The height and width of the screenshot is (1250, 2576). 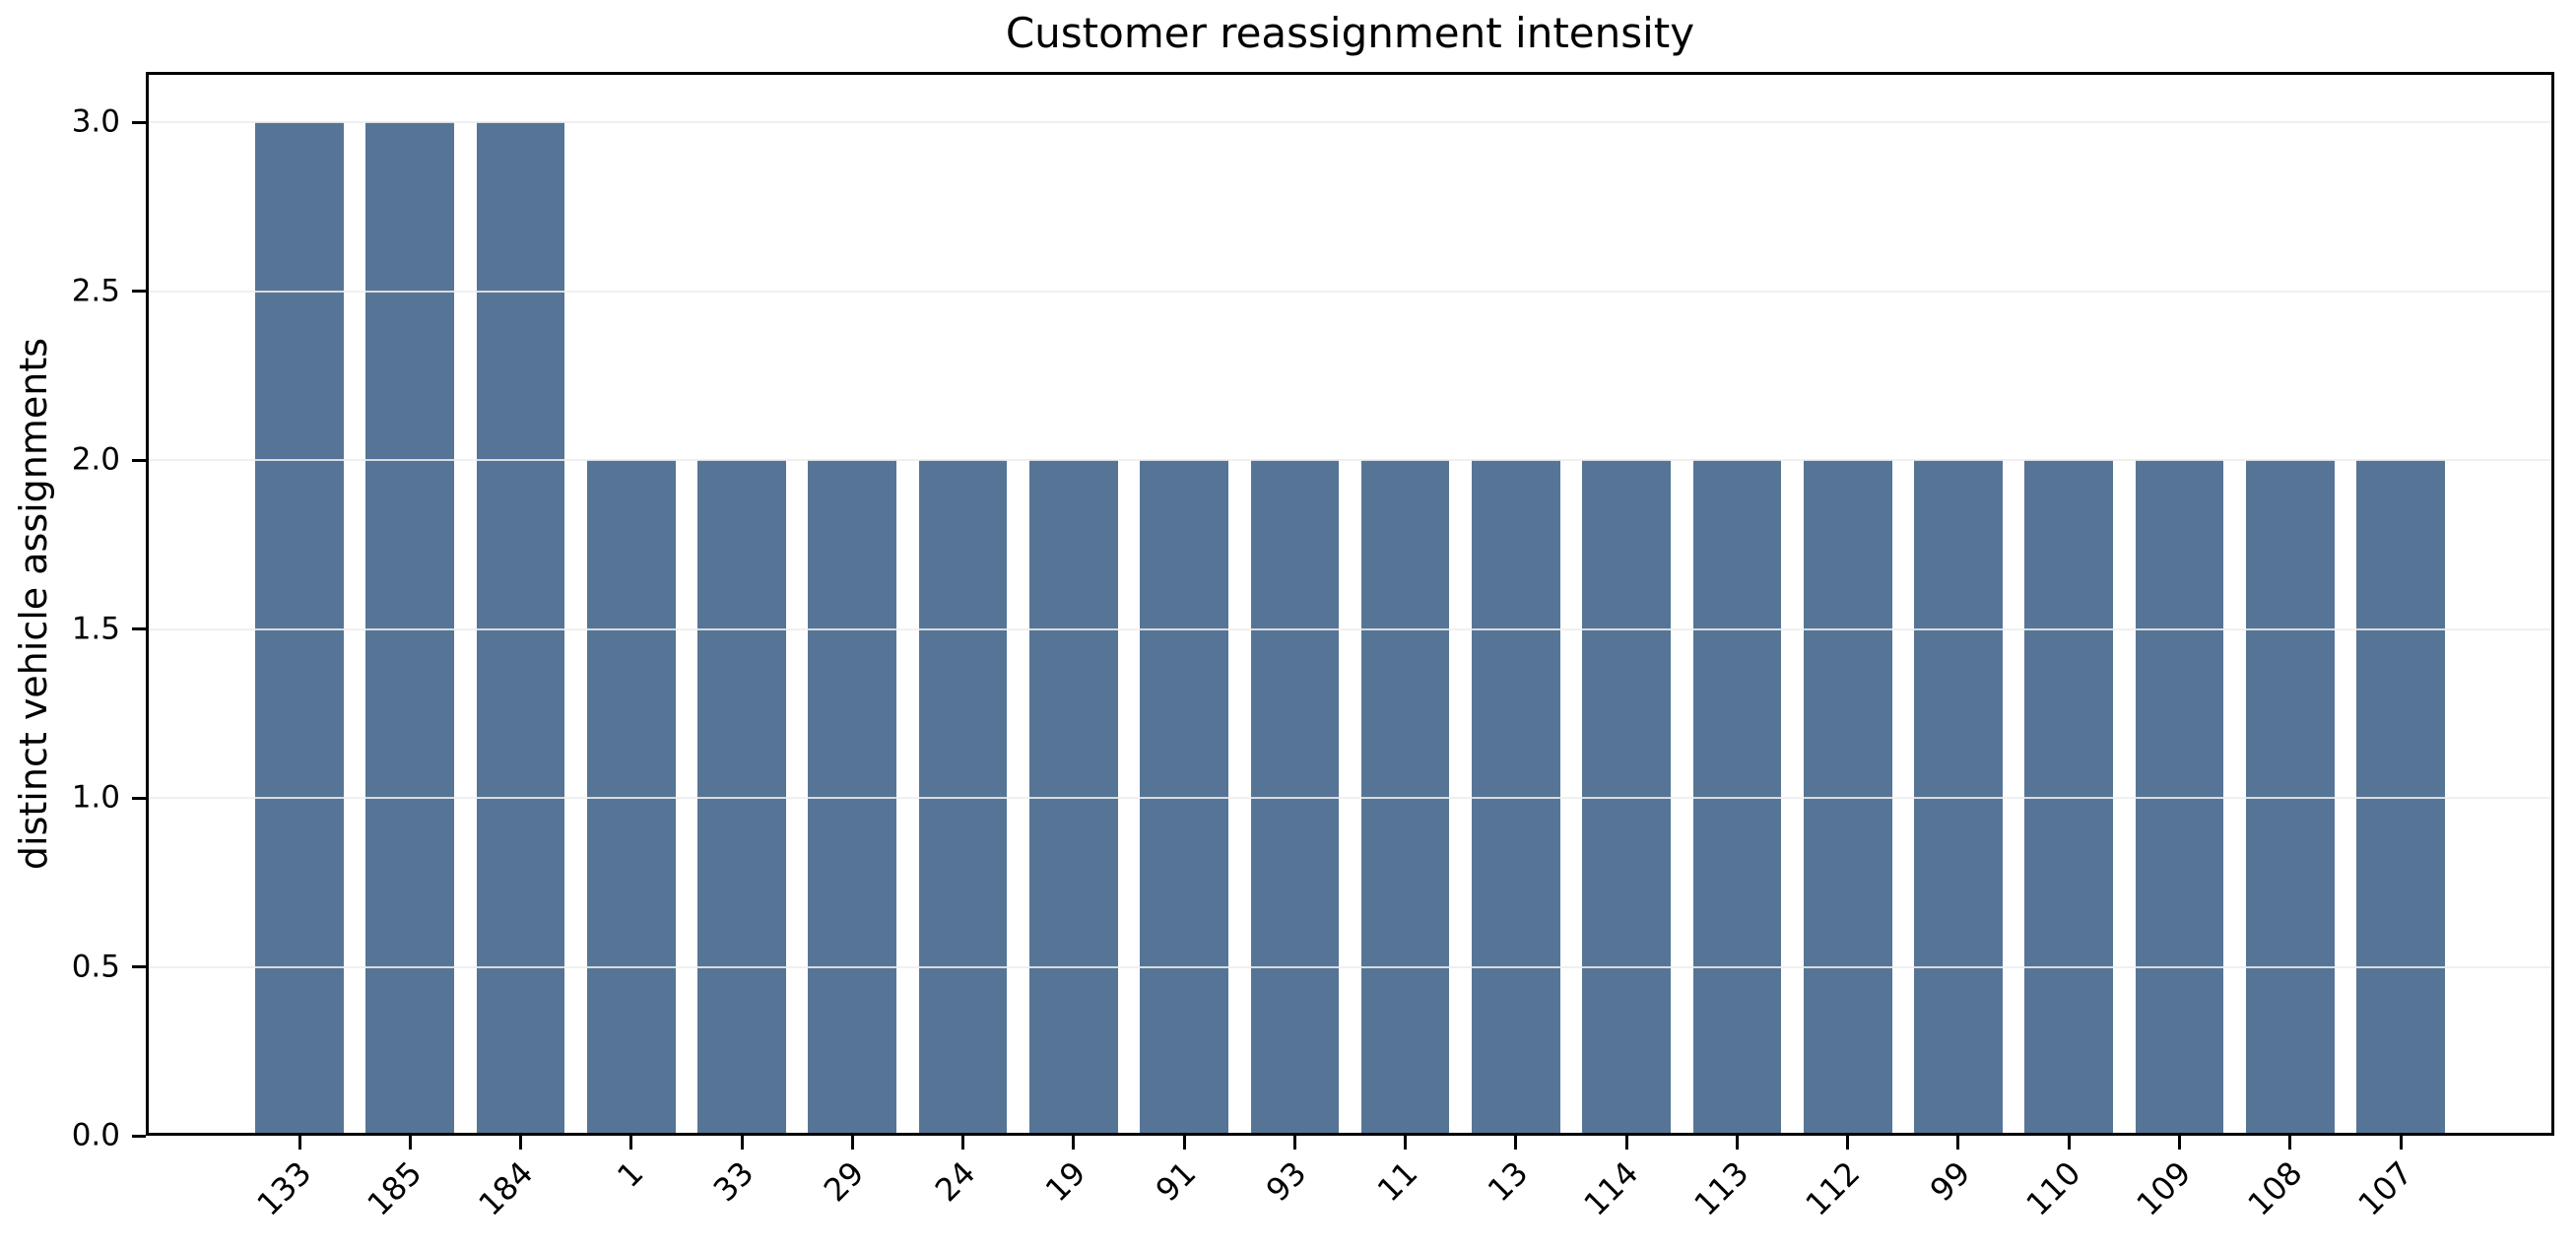 I want to click on x-tick-label: 185, so click(x=395, y=1188).